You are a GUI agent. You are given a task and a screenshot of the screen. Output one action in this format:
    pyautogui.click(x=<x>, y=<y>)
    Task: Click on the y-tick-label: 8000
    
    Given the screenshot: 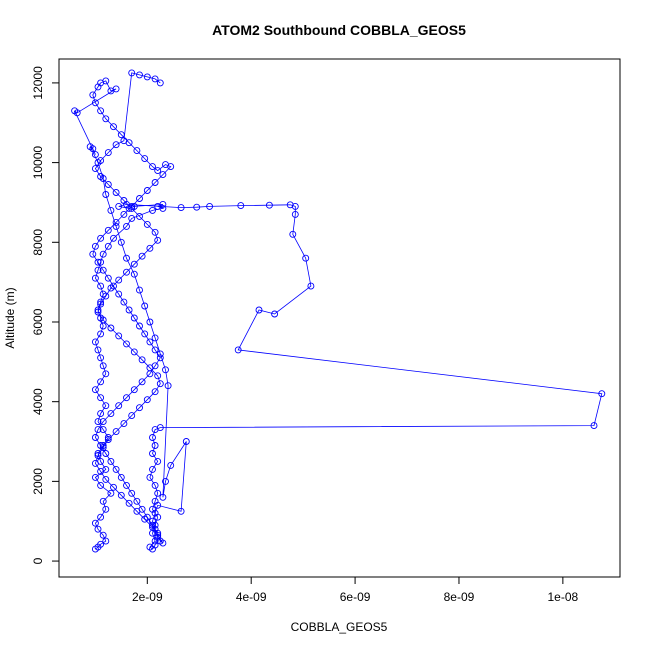 What is the action you would take?
    pyautogui.click(x=38, y=242)
    